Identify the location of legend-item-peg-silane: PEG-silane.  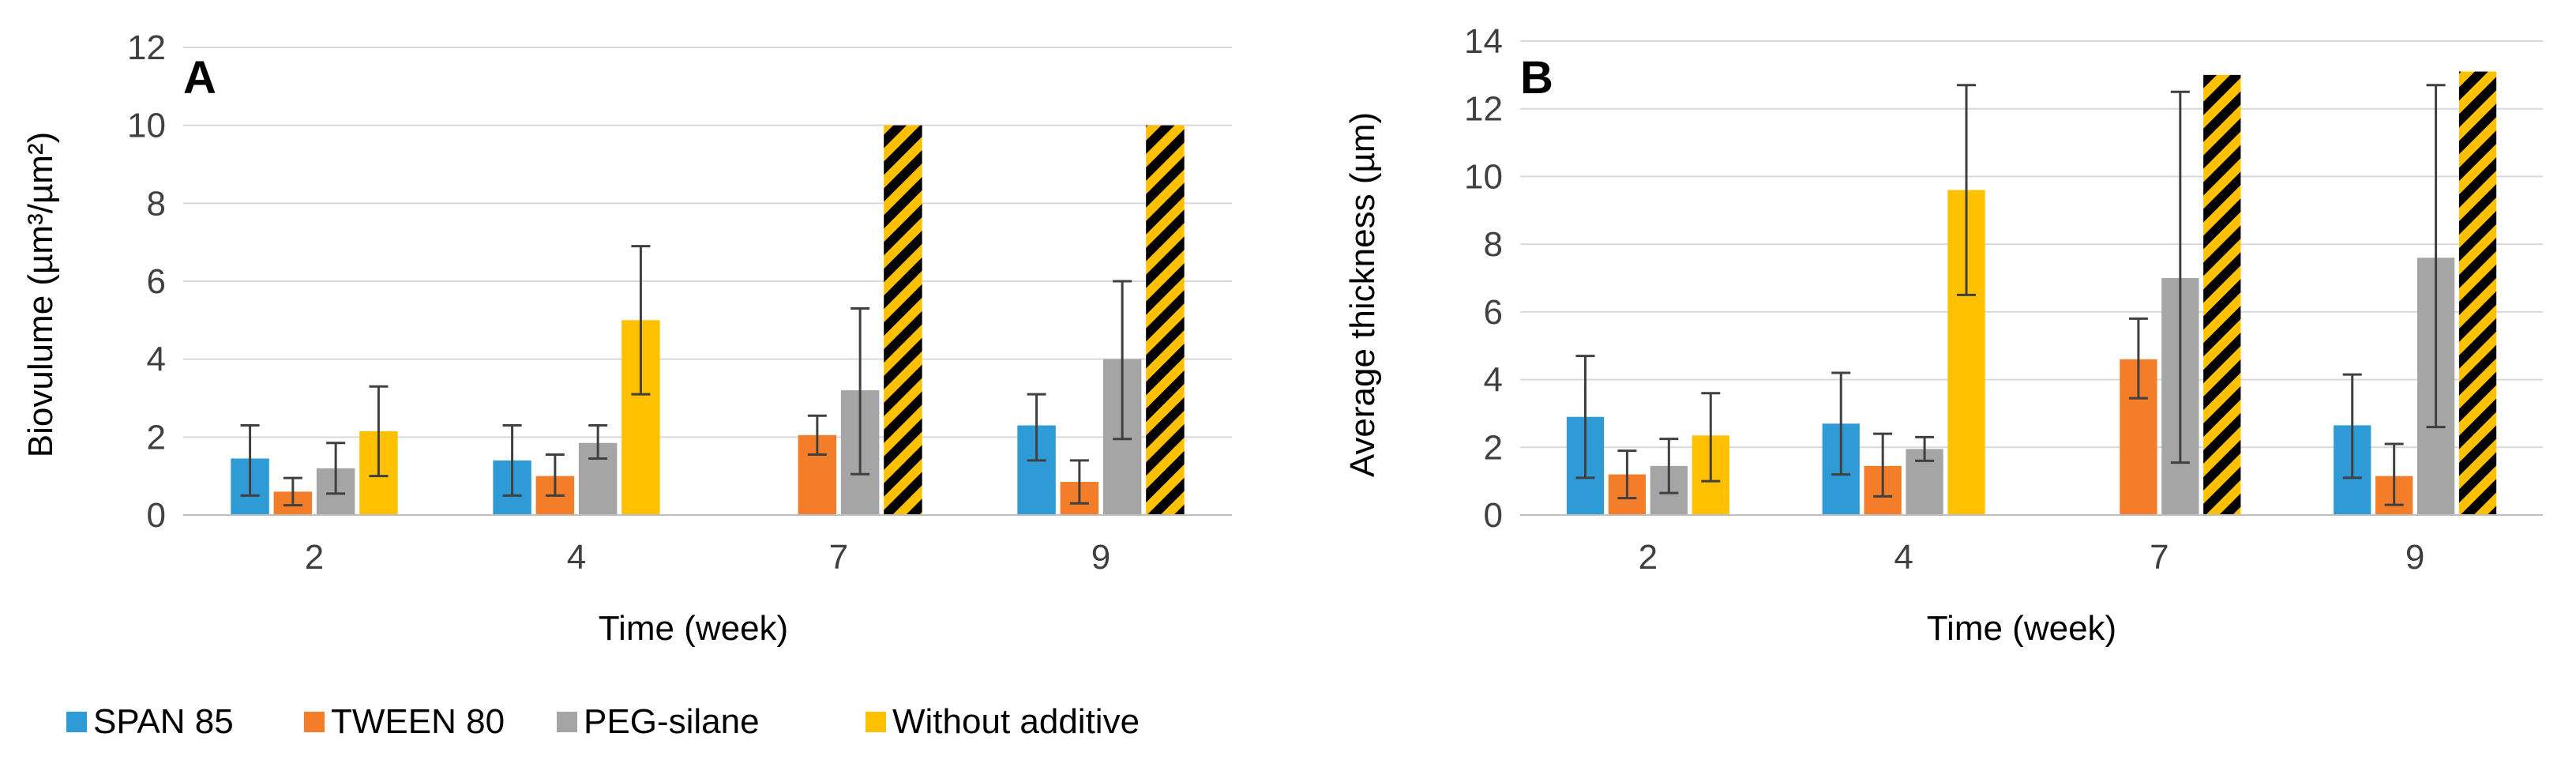
(658, 721).